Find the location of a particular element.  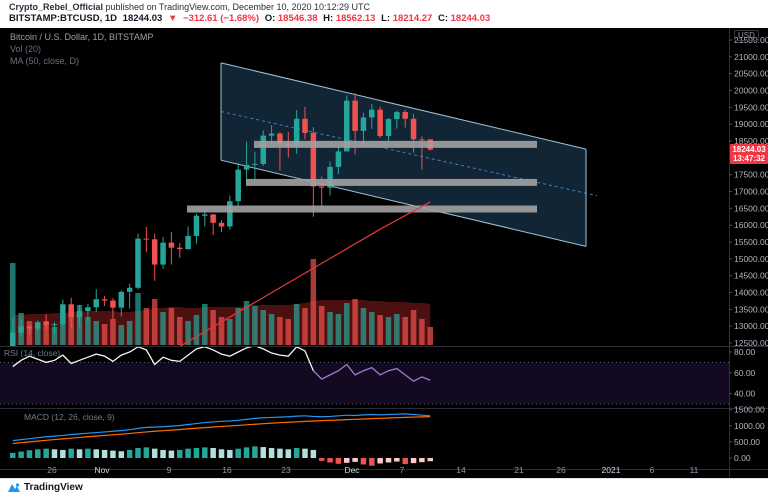

axis-tick-label: 14500.00 is located at coordinates (751, 276).